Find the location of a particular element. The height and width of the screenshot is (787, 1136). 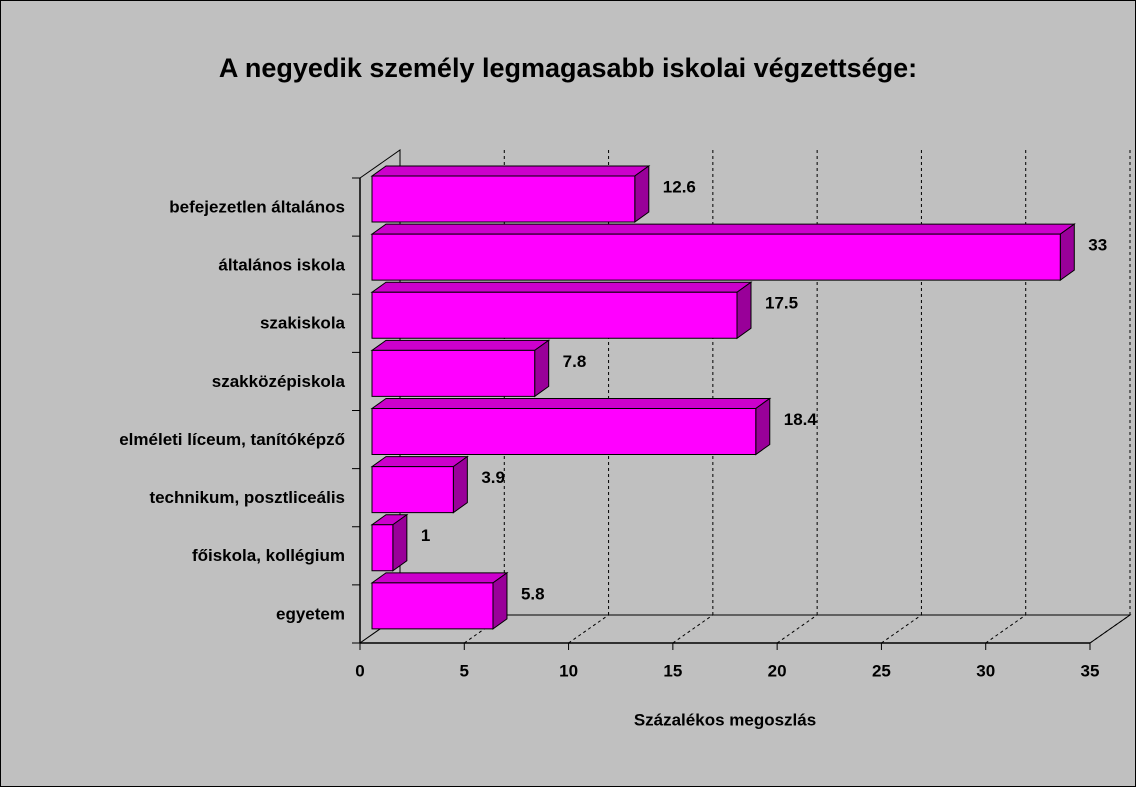

data-label: 18.4 is located at coordinates (801, 419).